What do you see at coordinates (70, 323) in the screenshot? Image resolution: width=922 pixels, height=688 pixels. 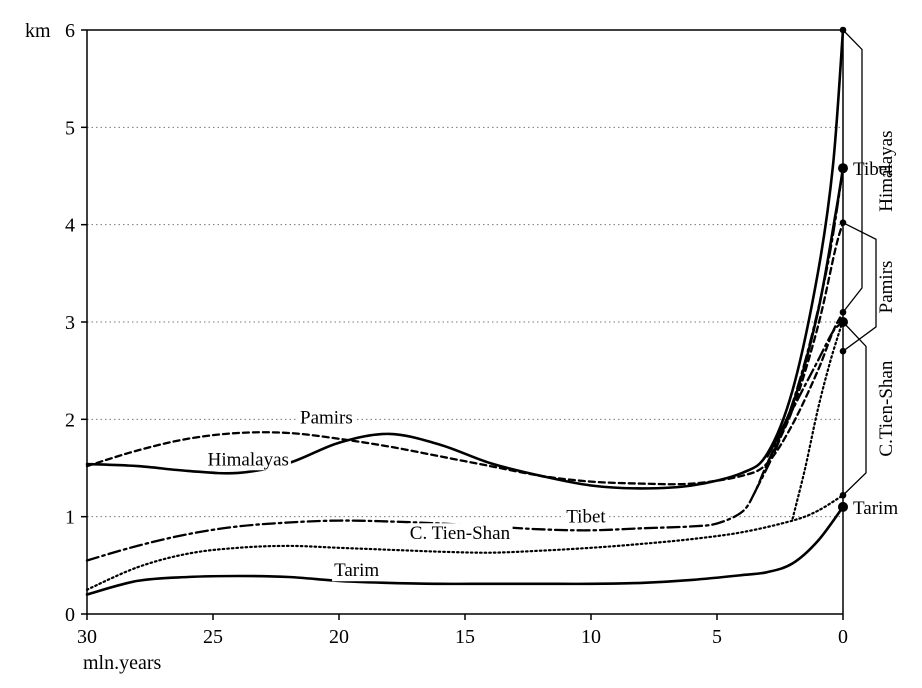 I see `y-tick-label: 3` at bounding box center [70, 323].